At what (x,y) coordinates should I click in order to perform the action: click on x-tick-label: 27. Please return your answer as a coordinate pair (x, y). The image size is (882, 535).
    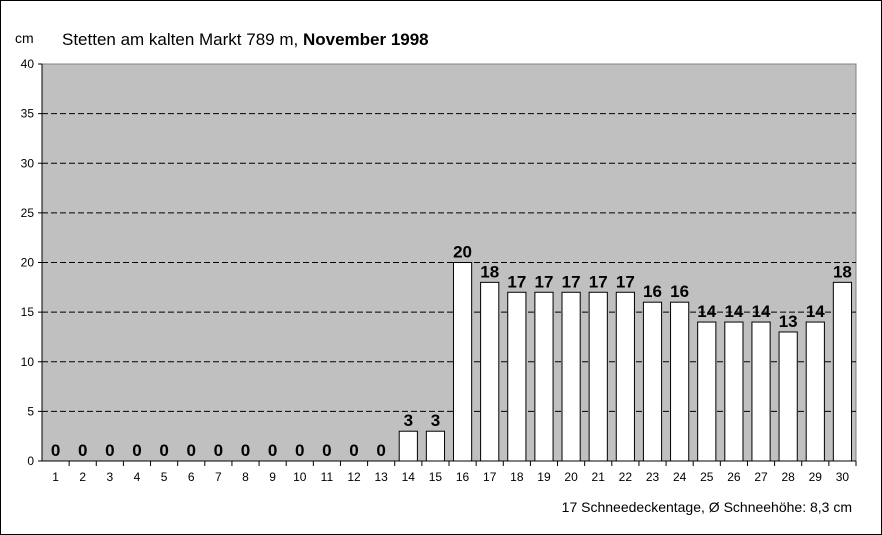
    Looking at the image, I should click on (761, 477).